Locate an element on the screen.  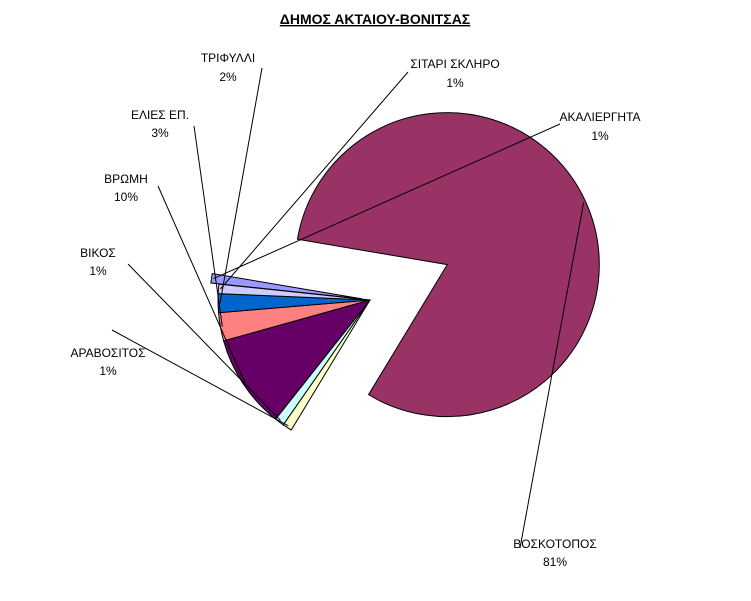
slice-name-label-5: ΕΛΙΕΣ ΕΠ. is located at coordinates (160, 115).